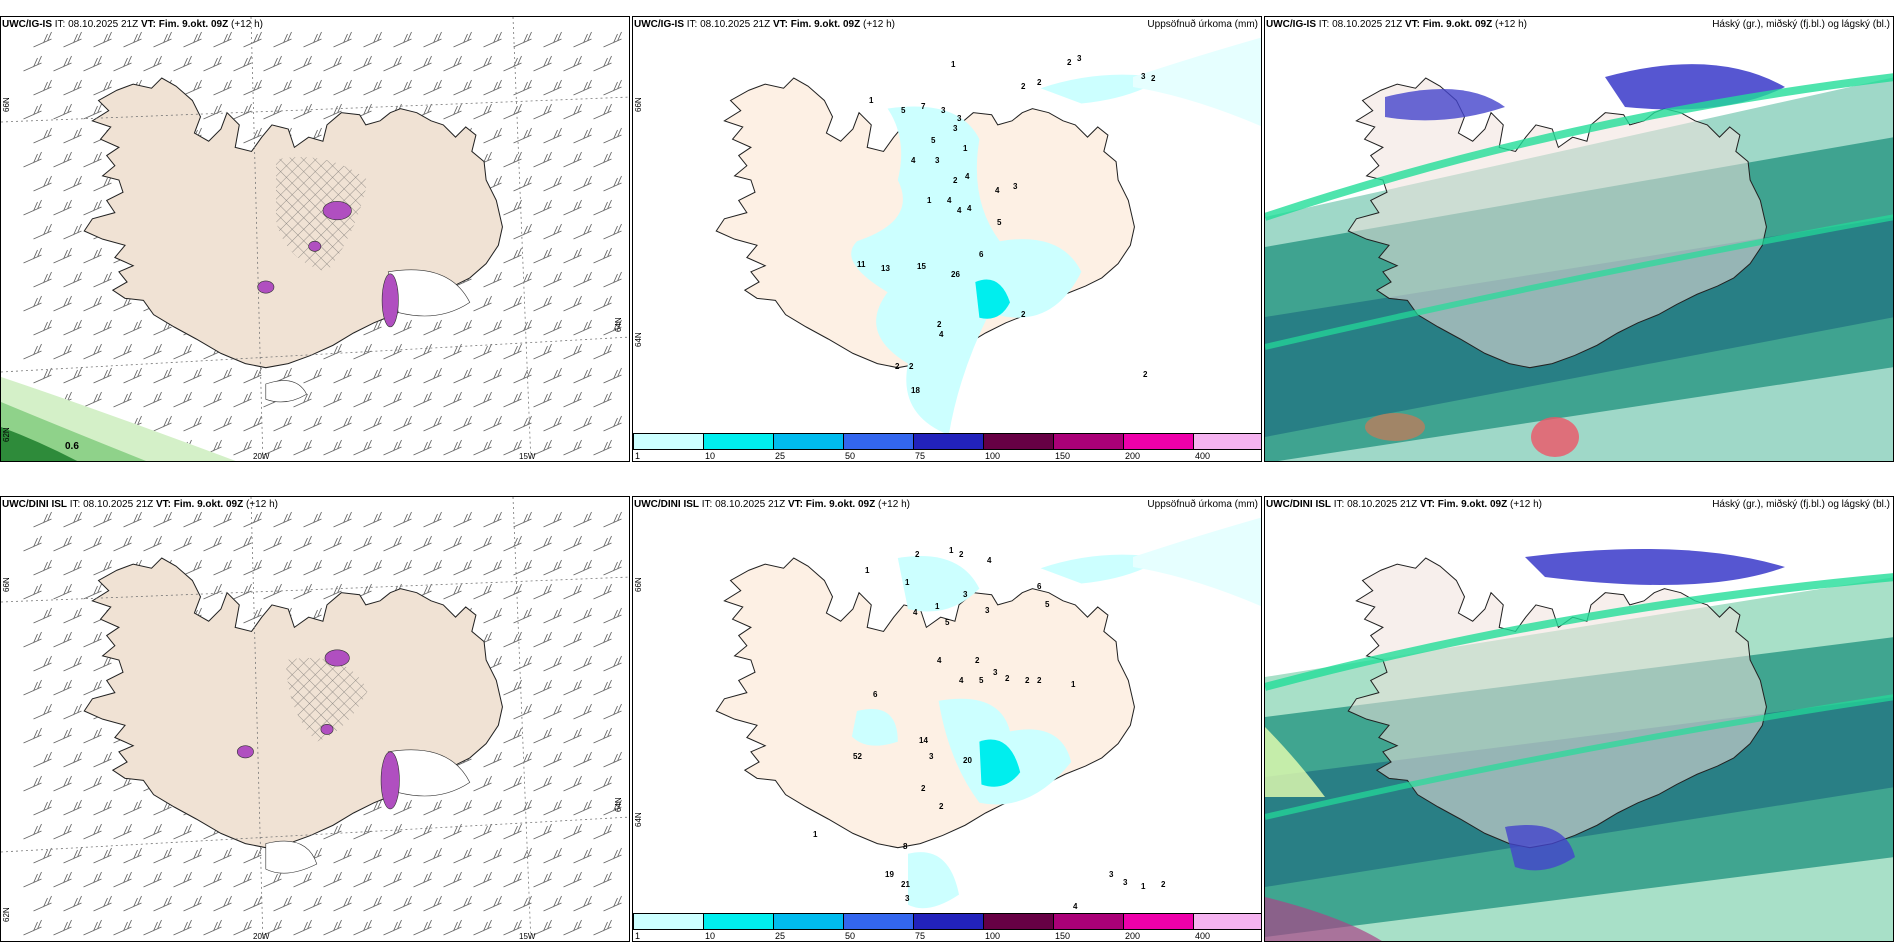  Describe the element at coordinates (921, 266) in the screenshot. I see `precip-value-label: 15` at that location.